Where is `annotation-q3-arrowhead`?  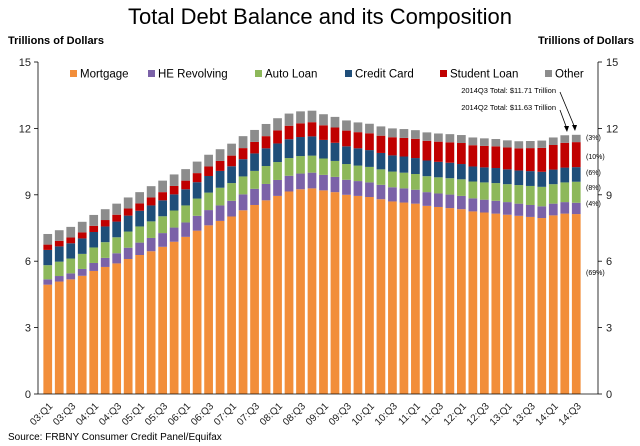 annotation-q3-arrowhead is located at coordinates (574, 128).